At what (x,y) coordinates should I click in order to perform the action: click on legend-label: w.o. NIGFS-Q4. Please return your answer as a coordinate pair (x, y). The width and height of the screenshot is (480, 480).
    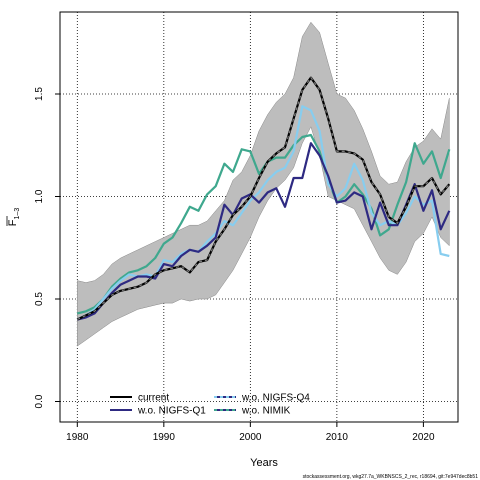
    Looking at the image, I should click on (275, 398).